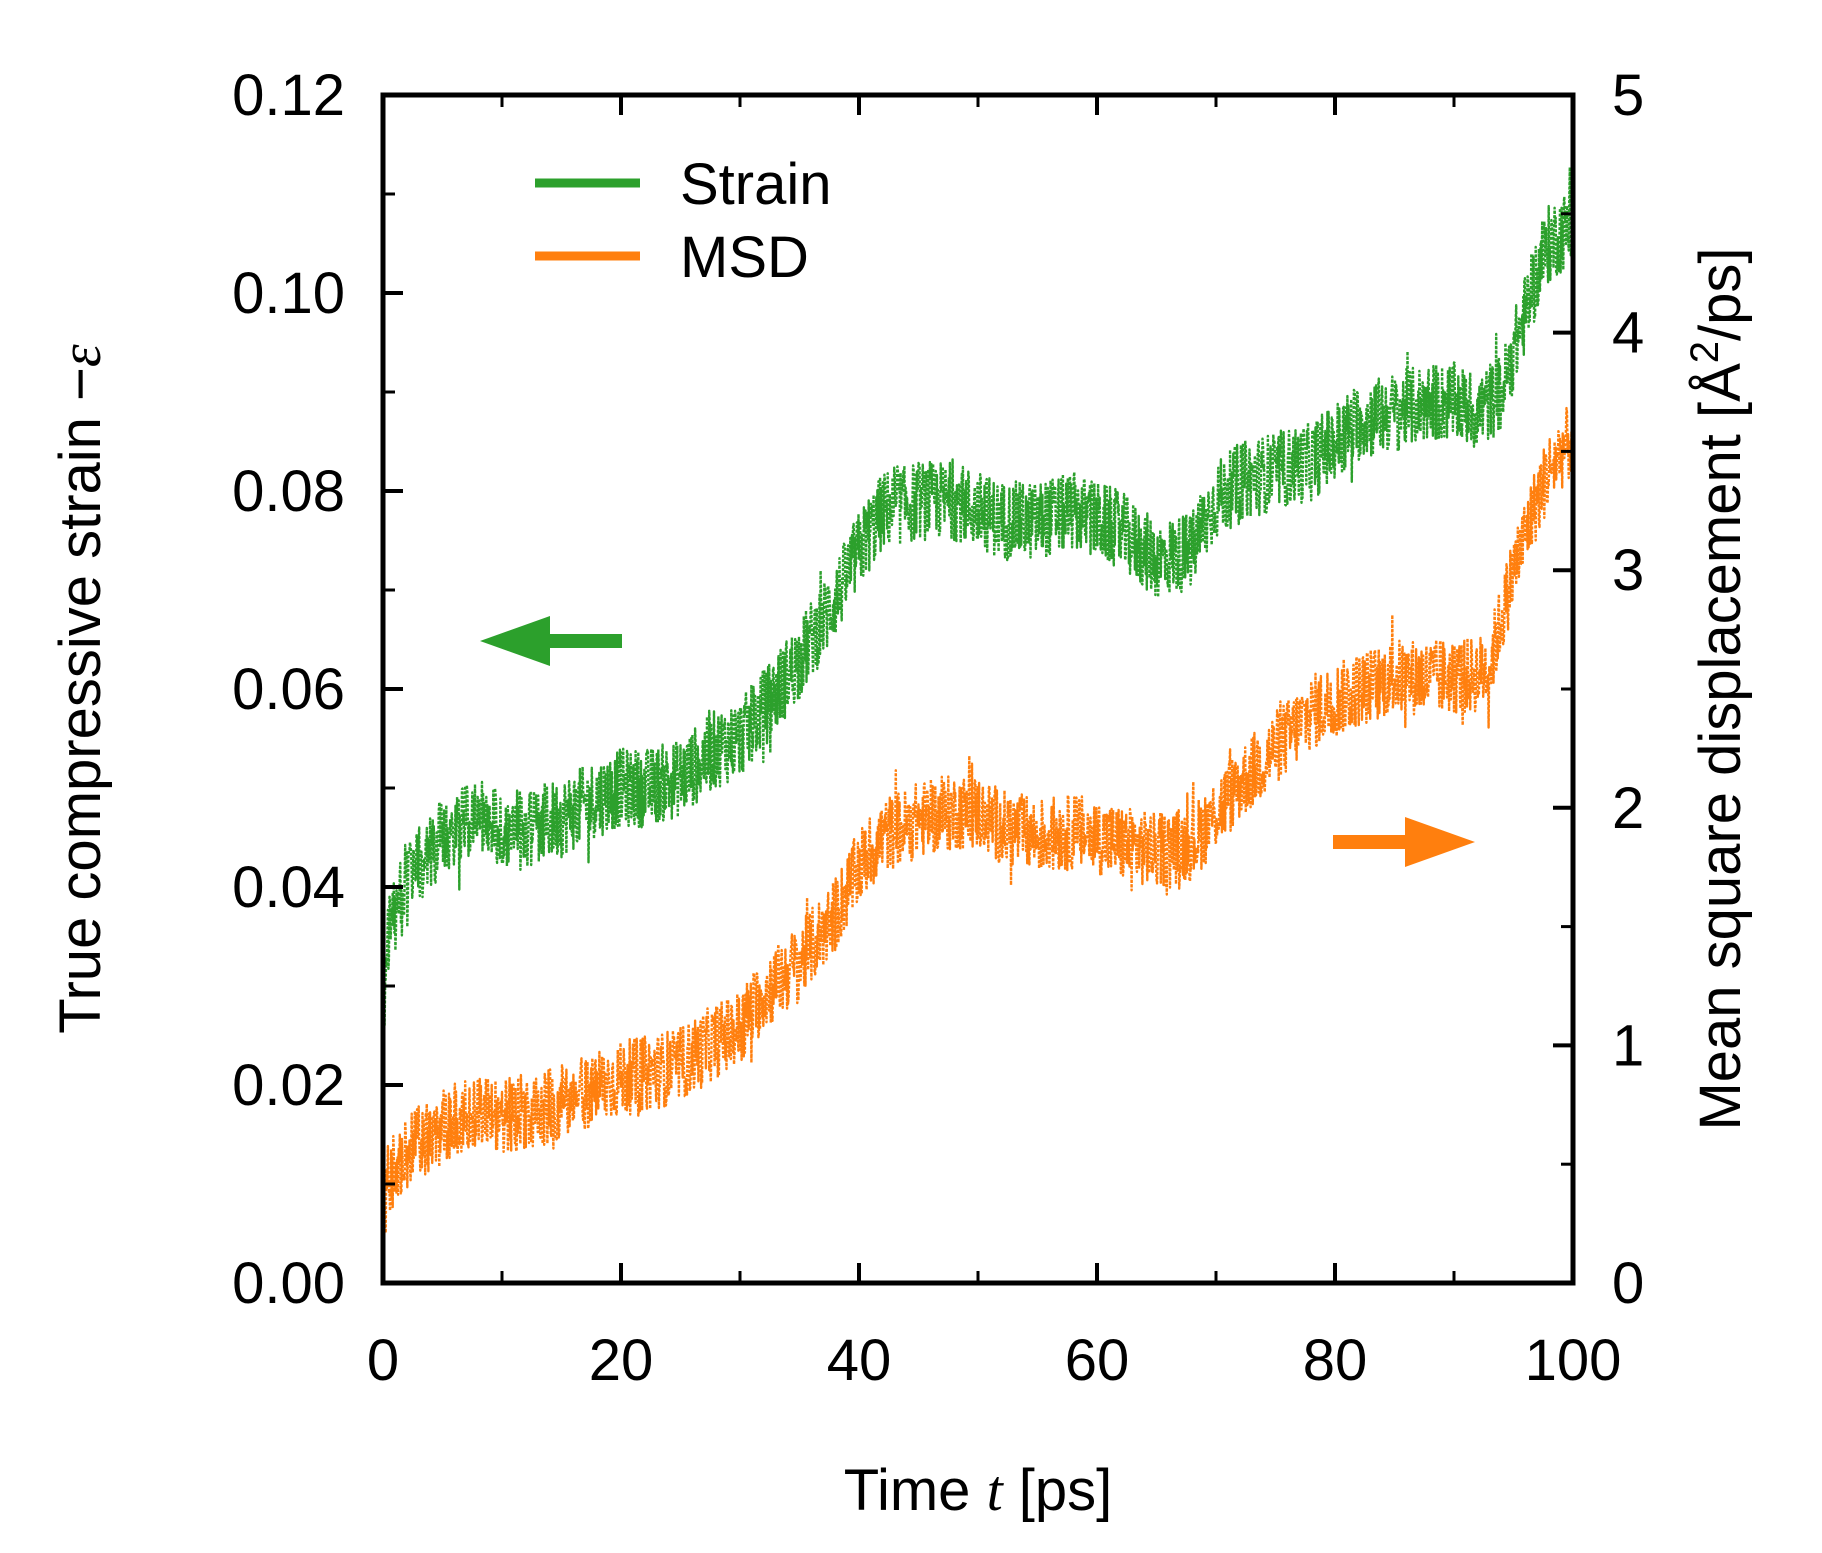 This screenshot has height=1553, width=1822. What do you see at coordinates (288, 491) in the screenshot?
I see `y-left-tick-label: 0.08` at bounding box center [288, 491].